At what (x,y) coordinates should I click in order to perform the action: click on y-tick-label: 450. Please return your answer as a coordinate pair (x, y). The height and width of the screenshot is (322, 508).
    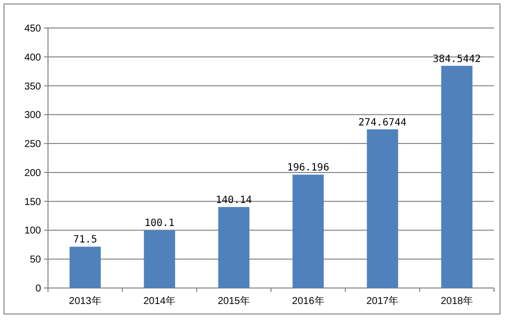
    Looking at the image, I should click on (33, 29).